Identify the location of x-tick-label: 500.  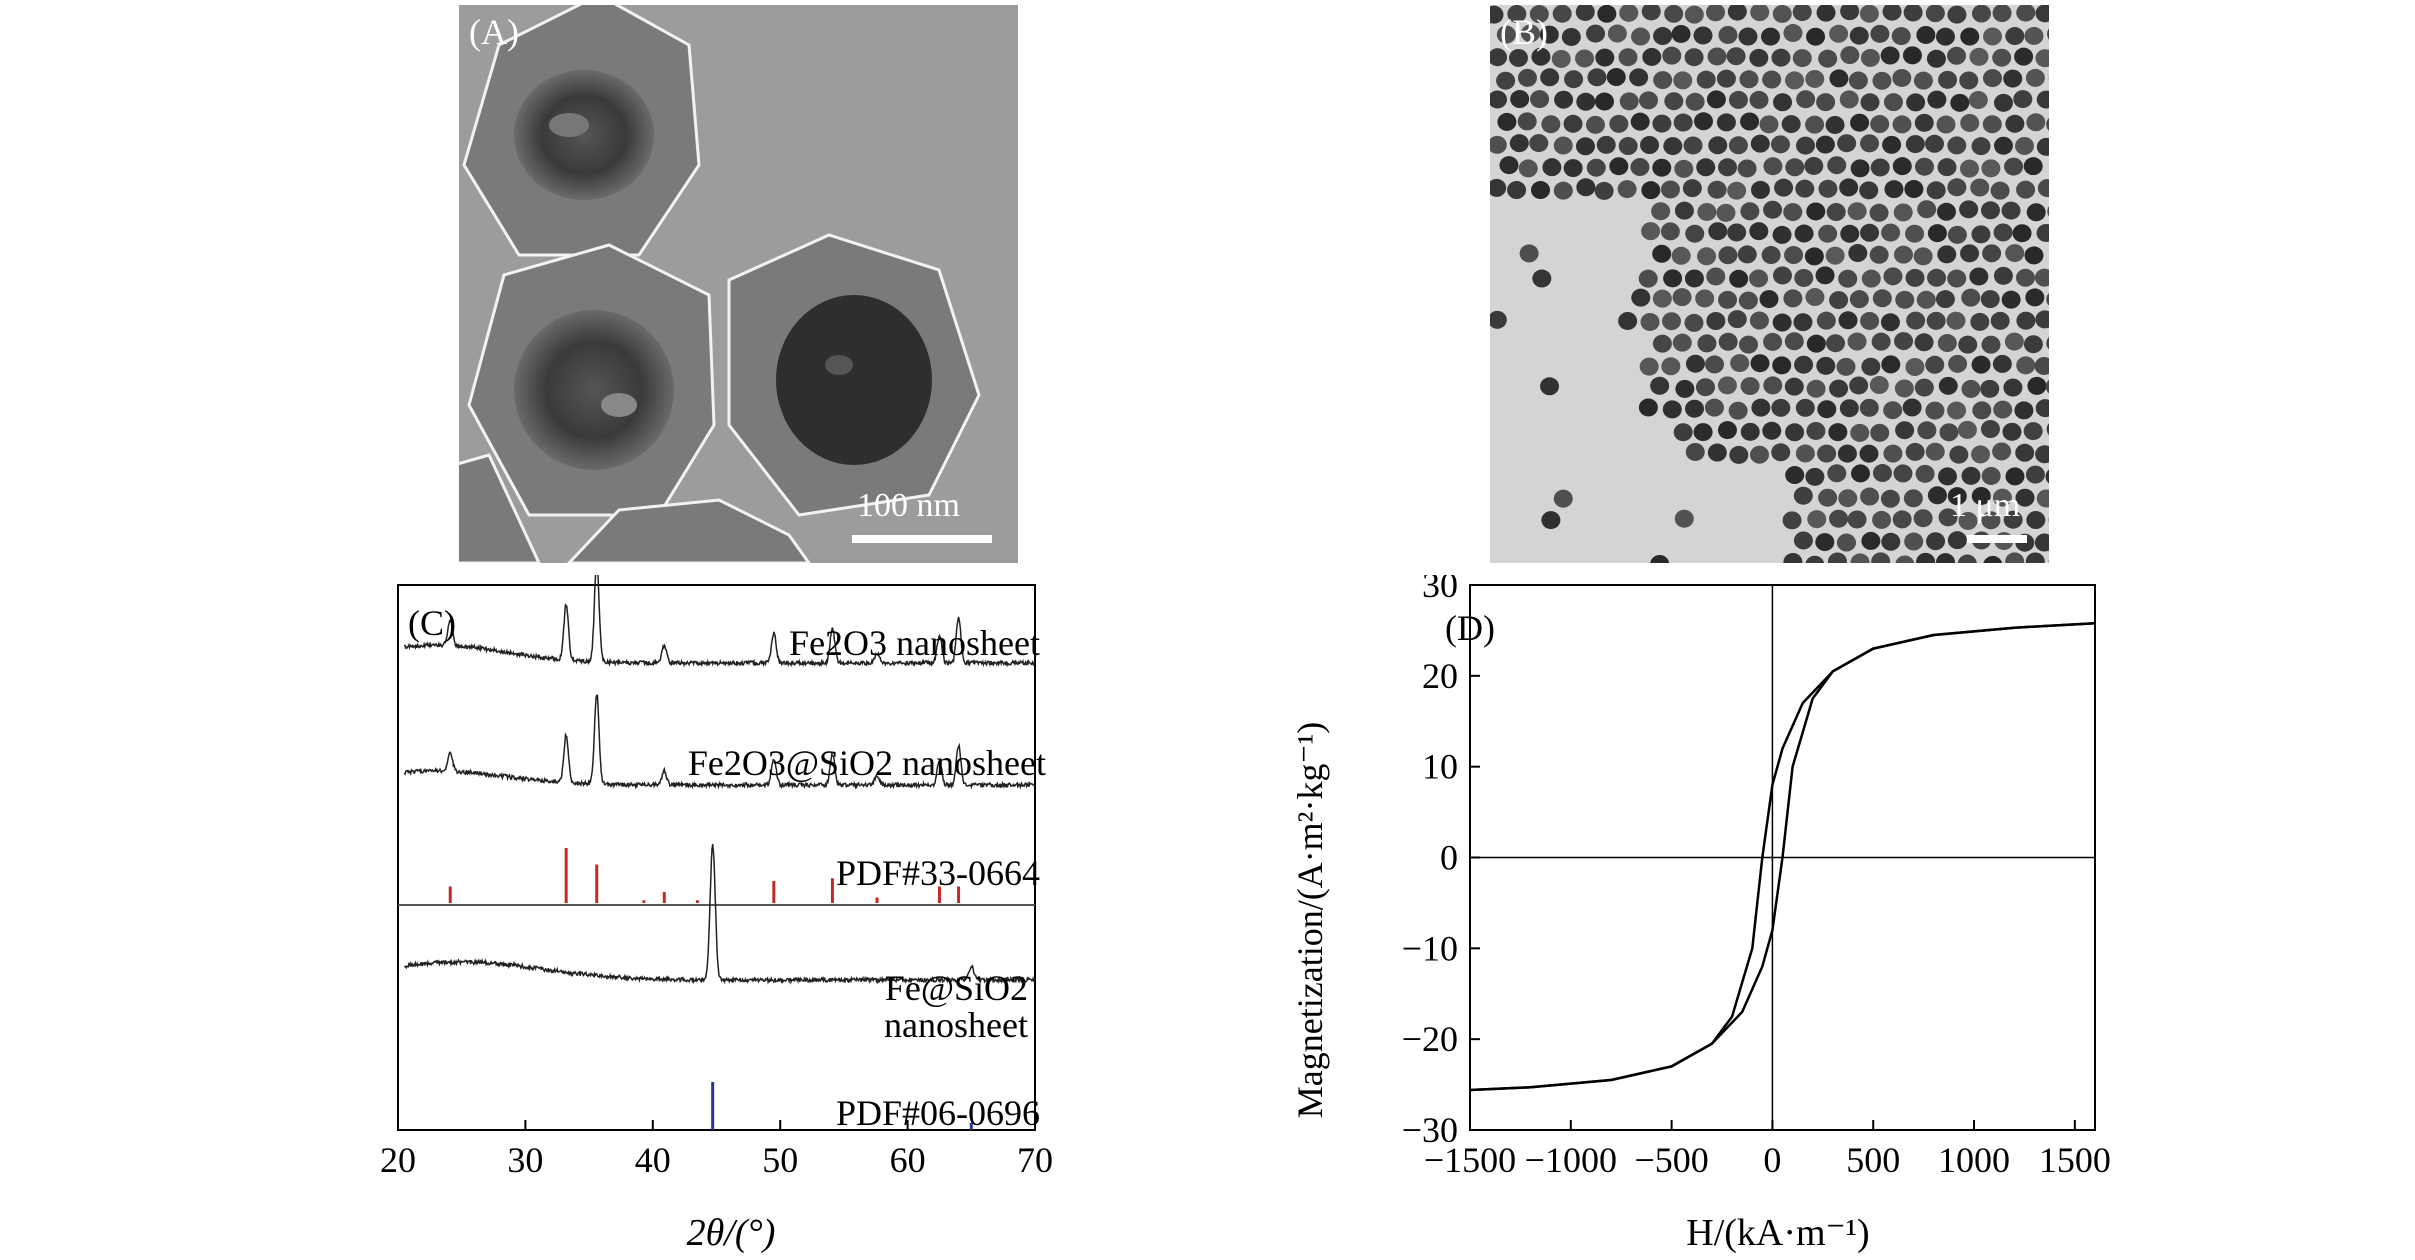
(1873, 1160).